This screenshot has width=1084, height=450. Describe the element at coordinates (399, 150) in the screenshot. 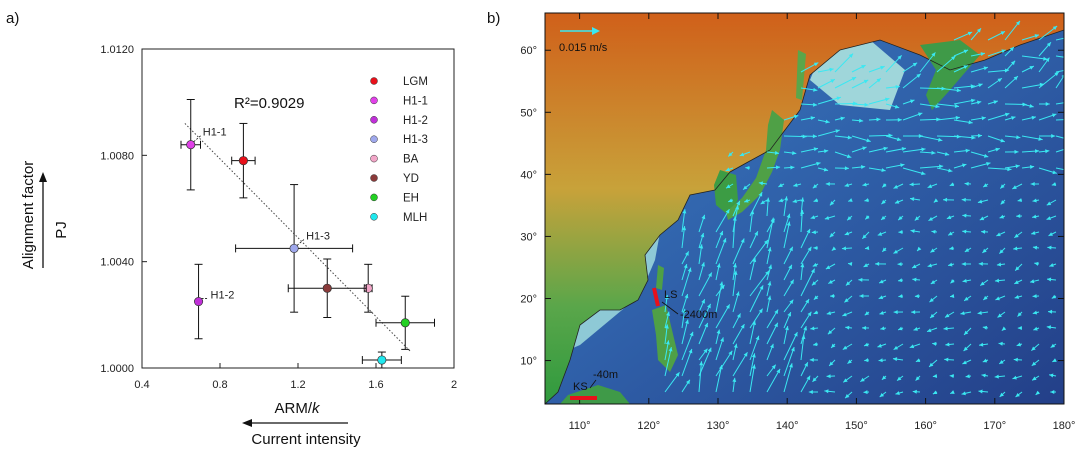

I see `legend: LGM H1-1 H1-2 H1-3 BA YD EH MLH` at that location.